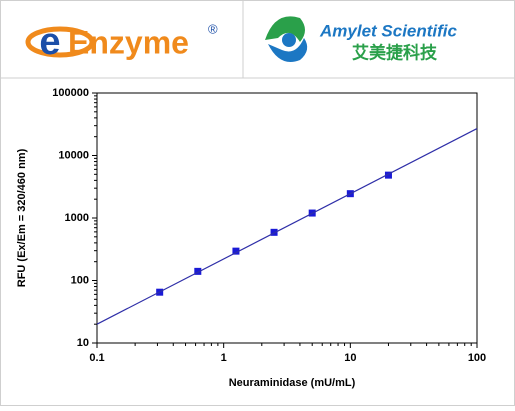 Image resolution: width=515 pixels, height=411 pixels. I want to click on logo-swoosh, so click(60, 42).